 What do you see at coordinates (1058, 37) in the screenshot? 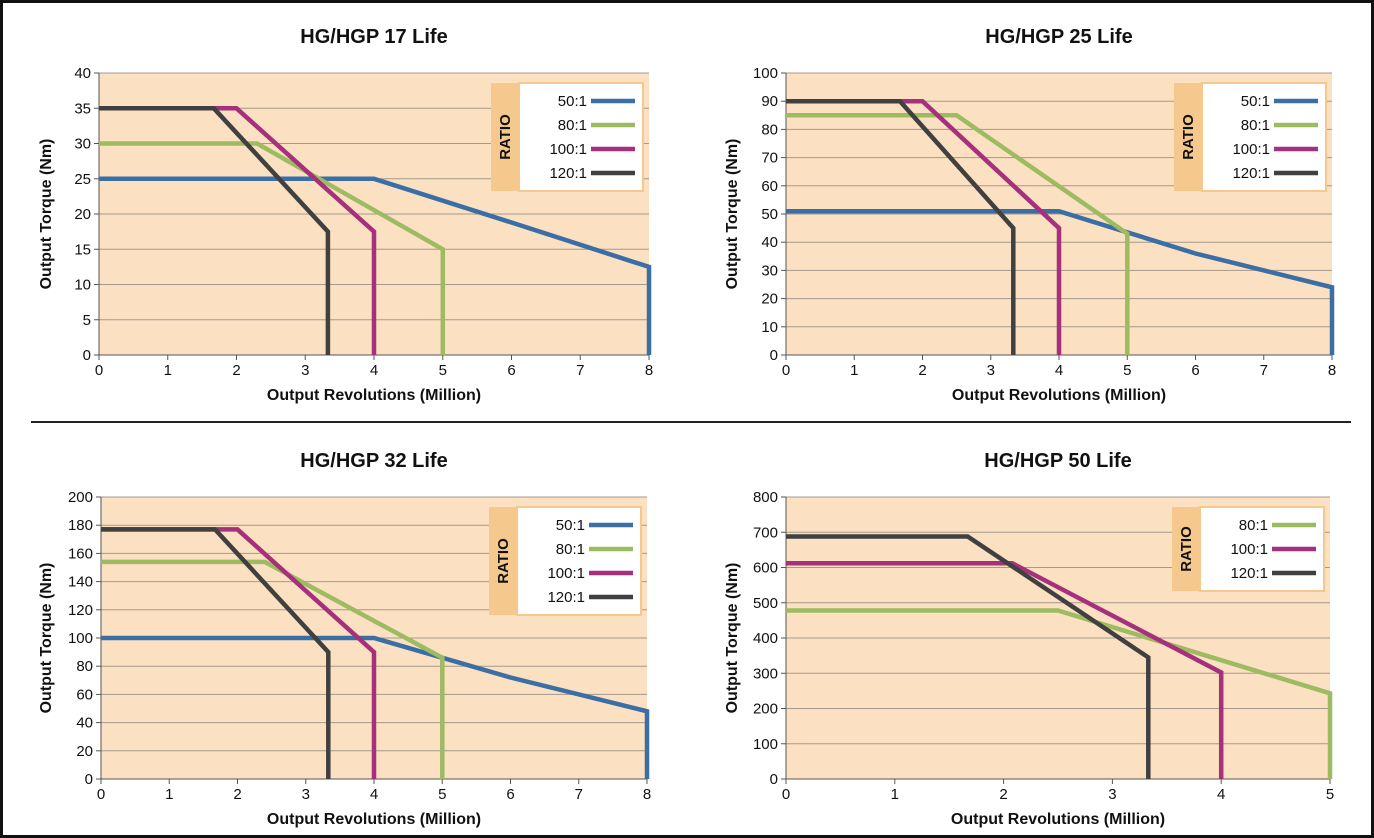
I see `chart-title: HG/HGP 25 Life` at bounding box center [1058, 37].